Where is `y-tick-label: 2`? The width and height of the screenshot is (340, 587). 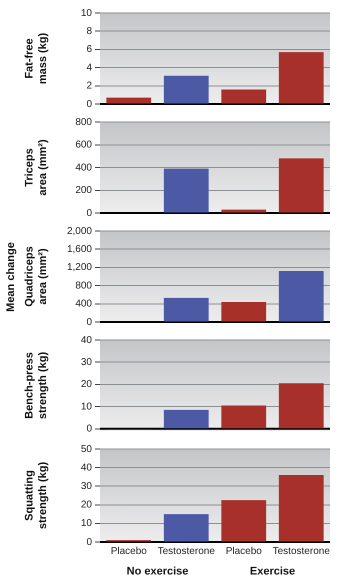 y-tick-label: 2 is located at coordinates (89, 86).